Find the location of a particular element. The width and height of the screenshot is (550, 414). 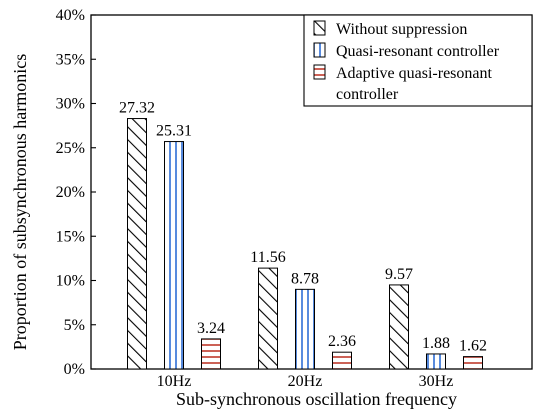

bar-3-30hz is located at coordinates (473, 363).